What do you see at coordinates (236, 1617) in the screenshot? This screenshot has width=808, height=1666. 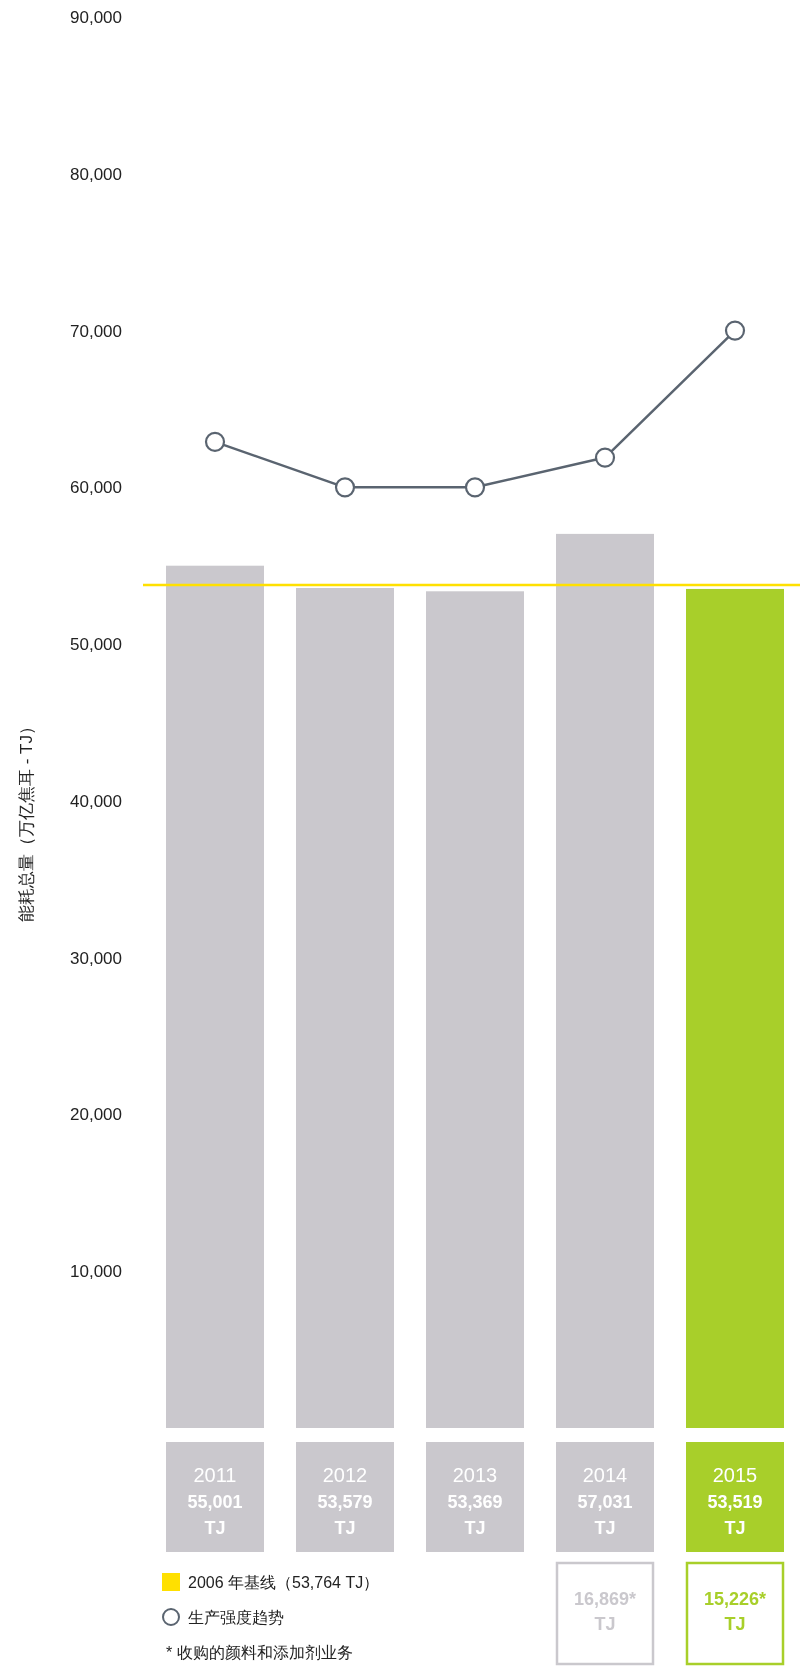 I see `legend-label: 生产强度趋势` at bounding box center [236, 1617].